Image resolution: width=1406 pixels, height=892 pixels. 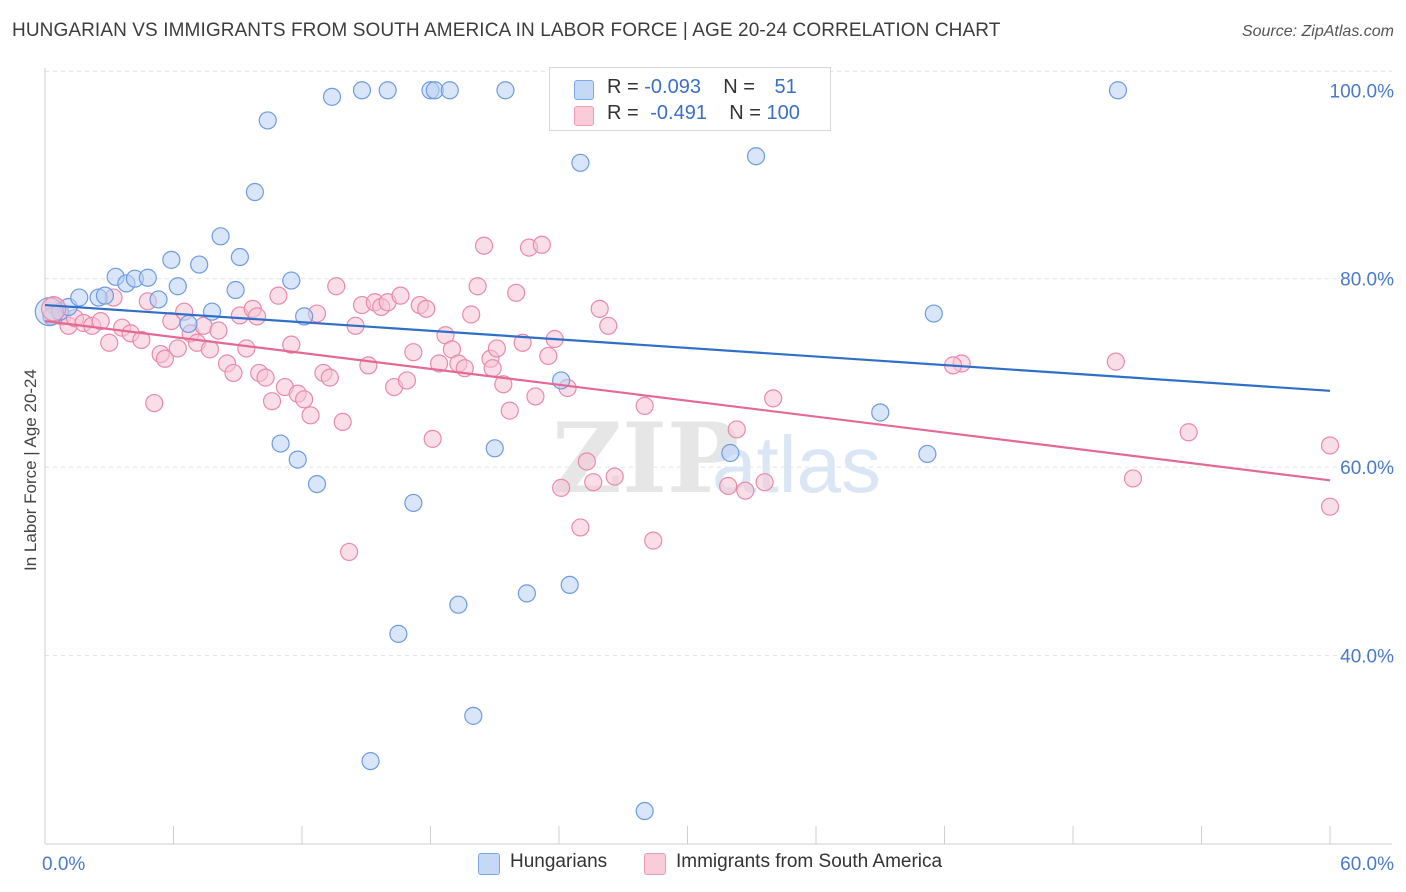 What do you see at coordinates (809, 861) in the screenshot?
I see `bottom-legend-label: Immigrants from South America` at bounding box center [809, 861].